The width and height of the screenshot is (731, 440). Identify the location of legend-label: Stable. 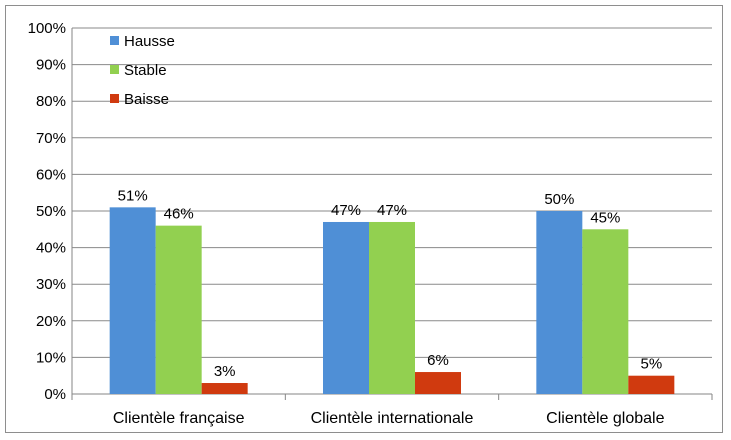
(145, 70).